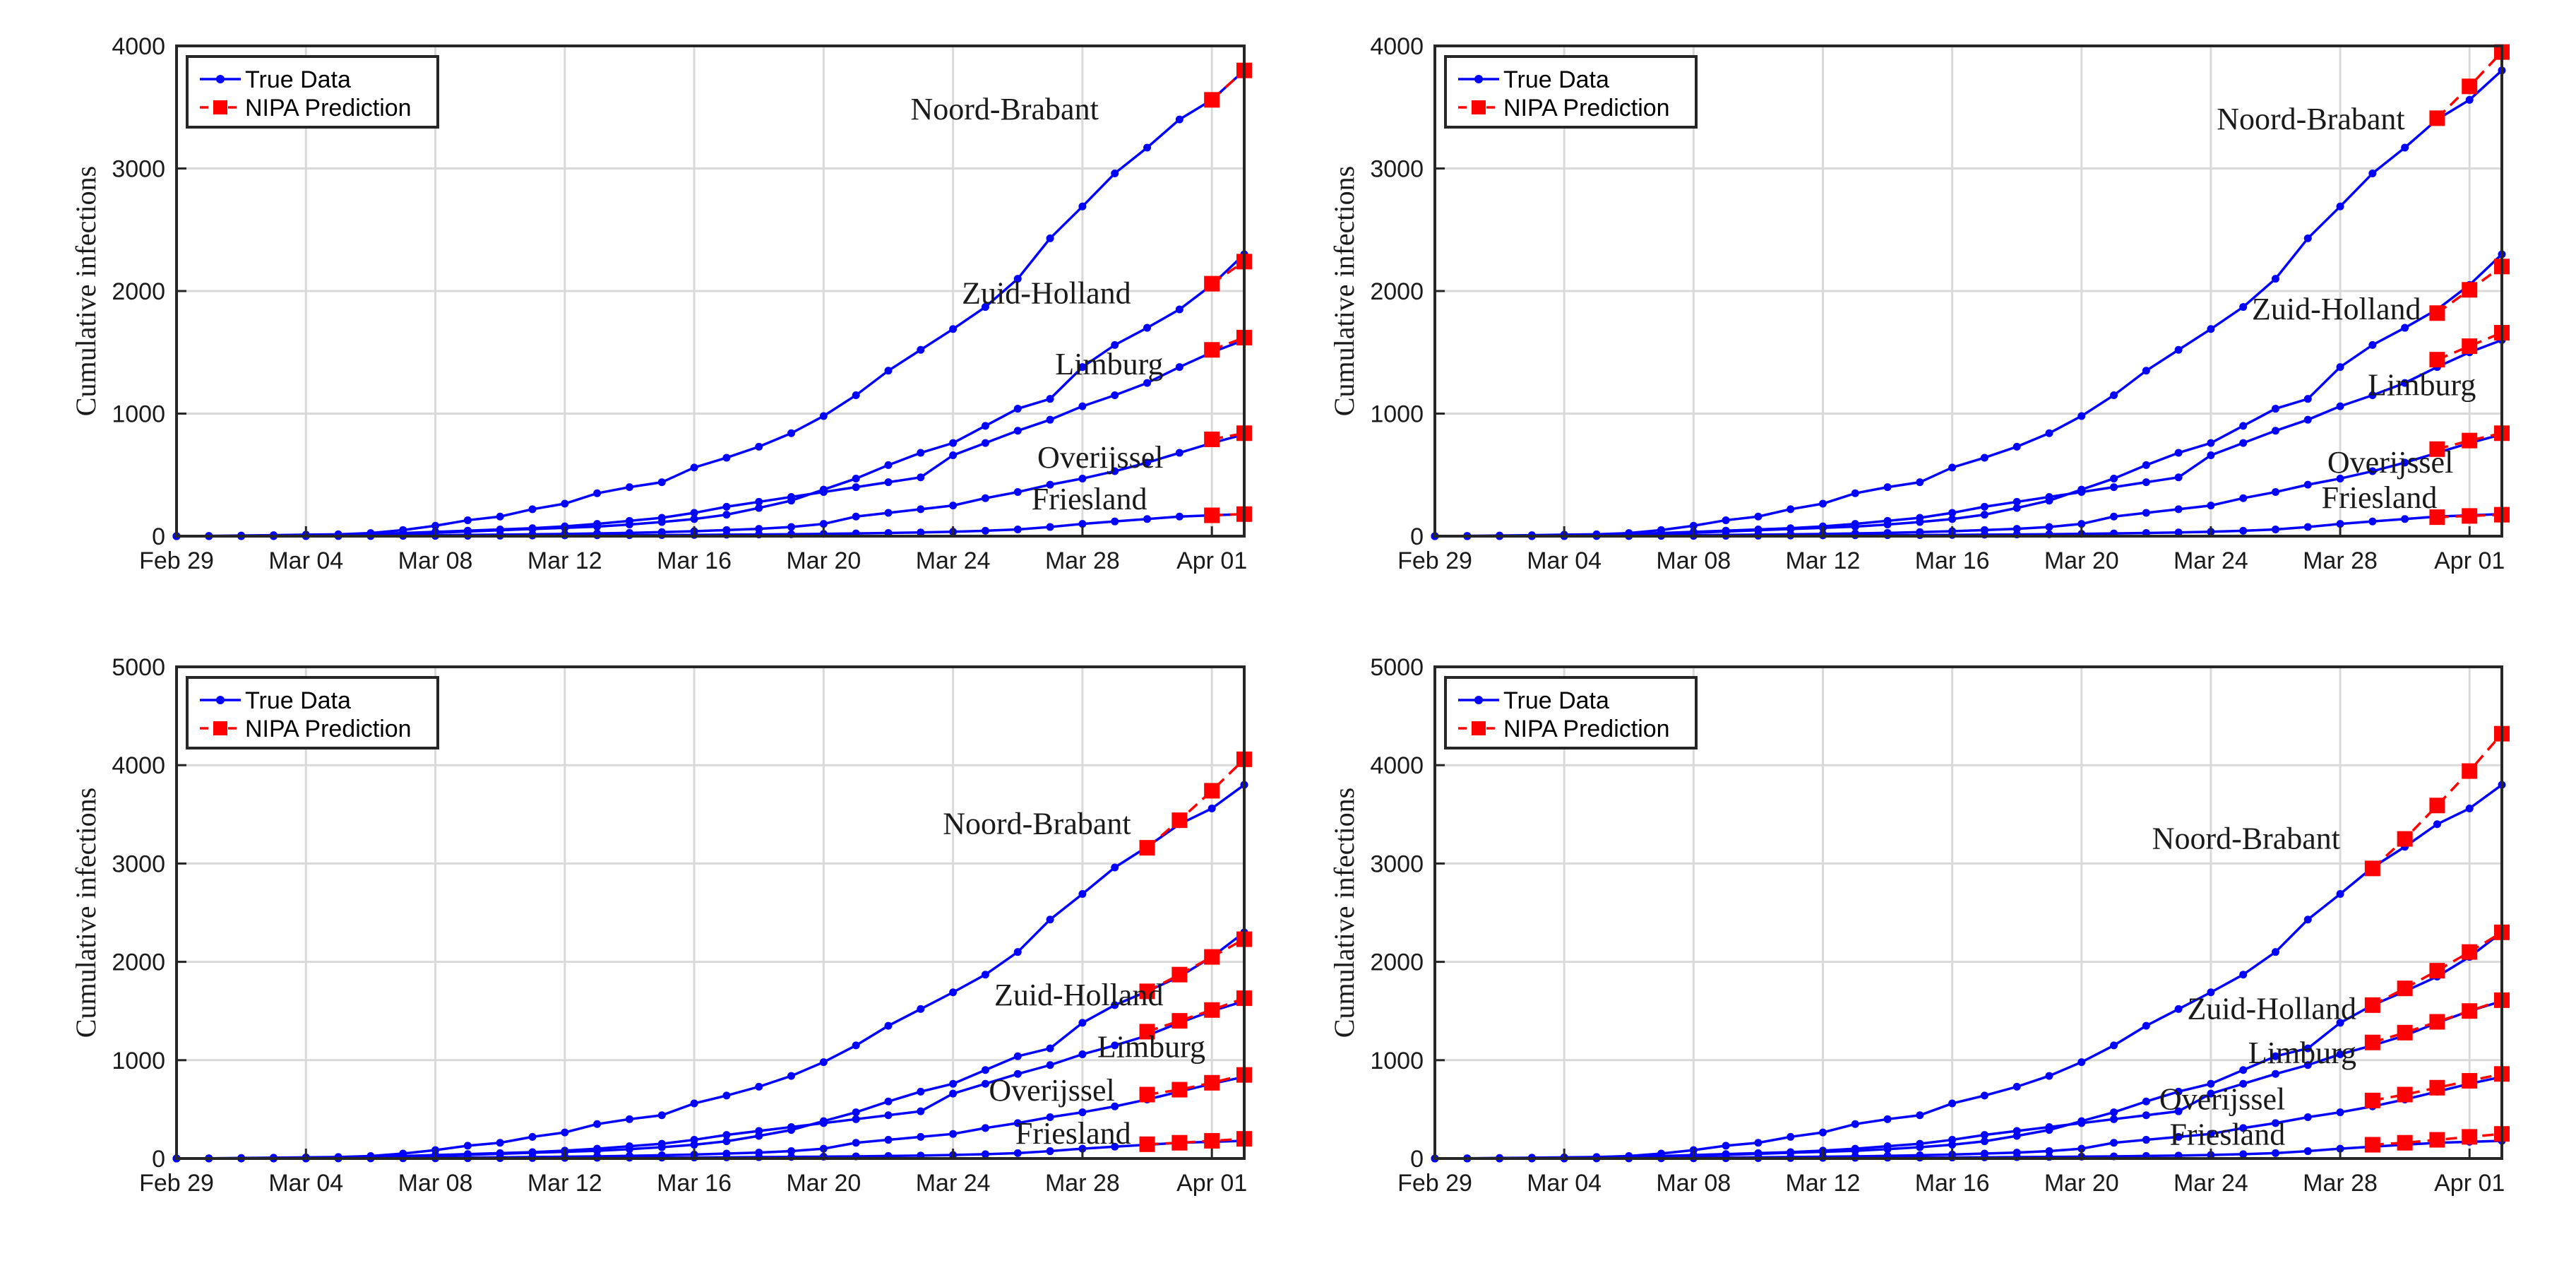 The height and width of the screenshot is (1280, 2576). Describe the element at coordinates (2302, 1053) in the screenshot. I see `series-label: Limburg` at that location.